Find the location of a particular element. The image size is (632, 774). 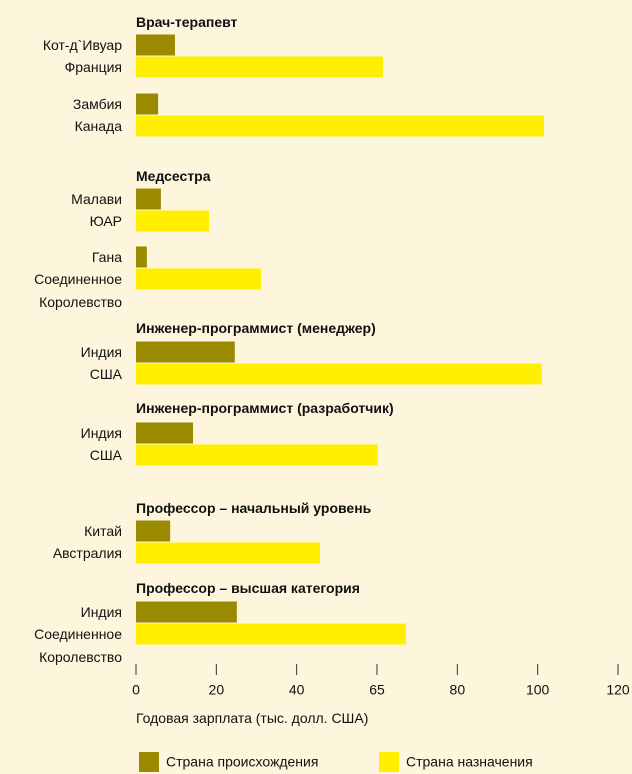

category-label: Кот-д`Ивуар is located at coordinates (82, 44).